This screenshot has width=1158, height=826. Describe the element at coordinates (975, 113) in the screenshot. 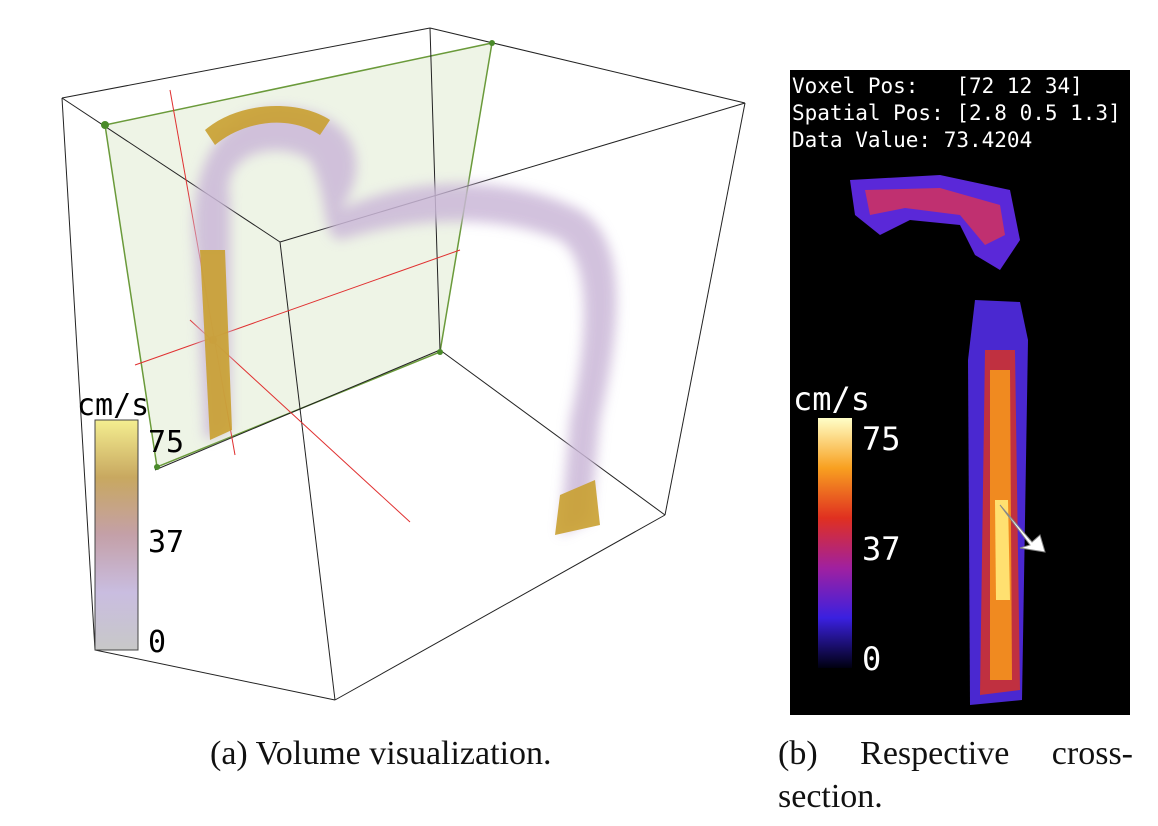

I see `info-line: Spatial Pos: [2.8 0.5 1.3] cm` at that location.